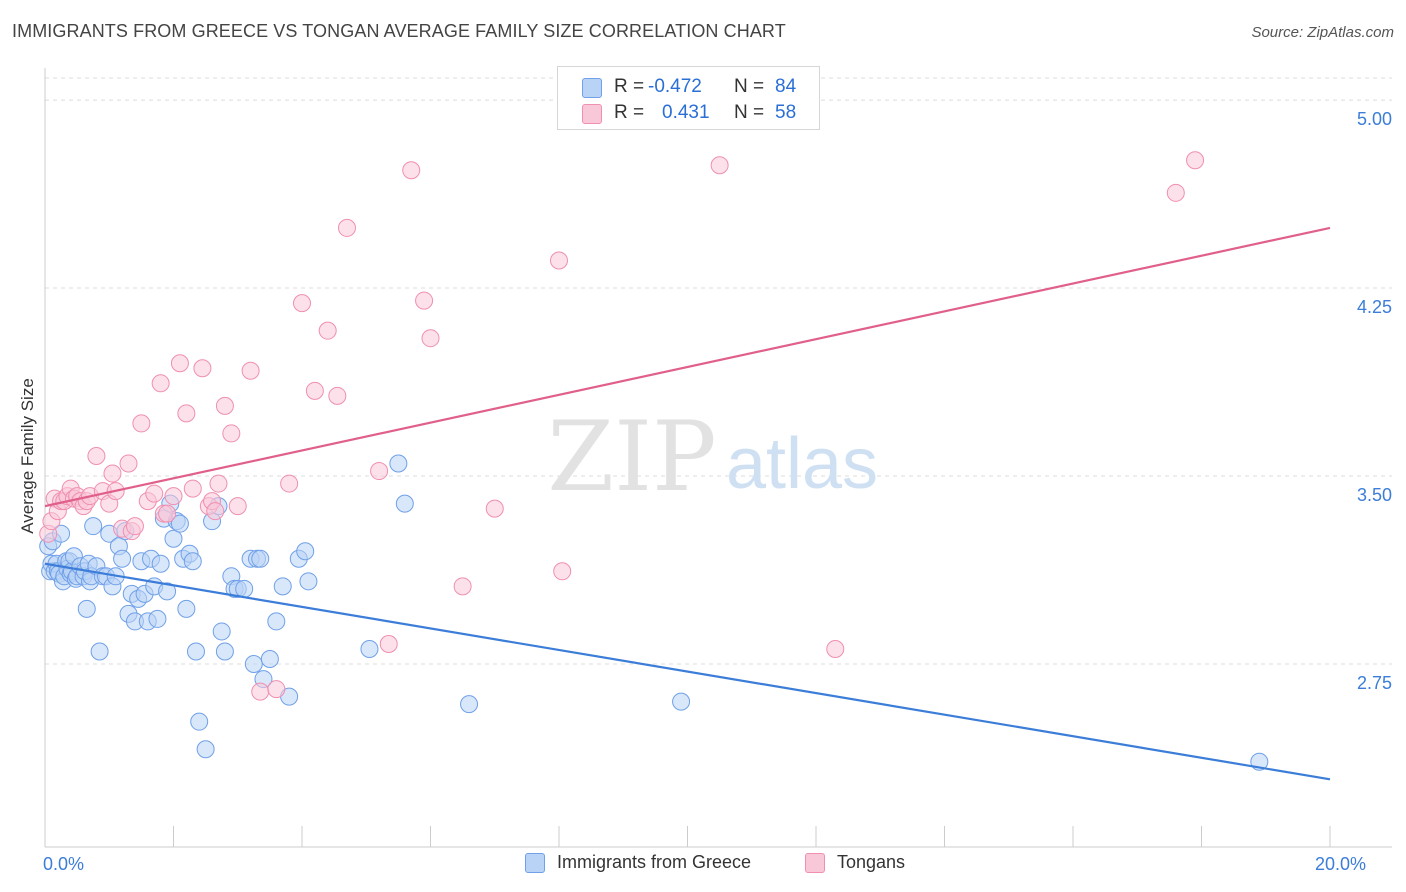  I want to click on source-label: Source: ZipAtlas.com, so click(1322, 32).